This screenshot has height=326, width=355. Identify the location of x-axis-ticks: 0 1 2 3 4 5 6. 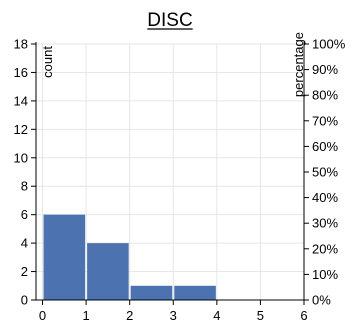
(173, 311).